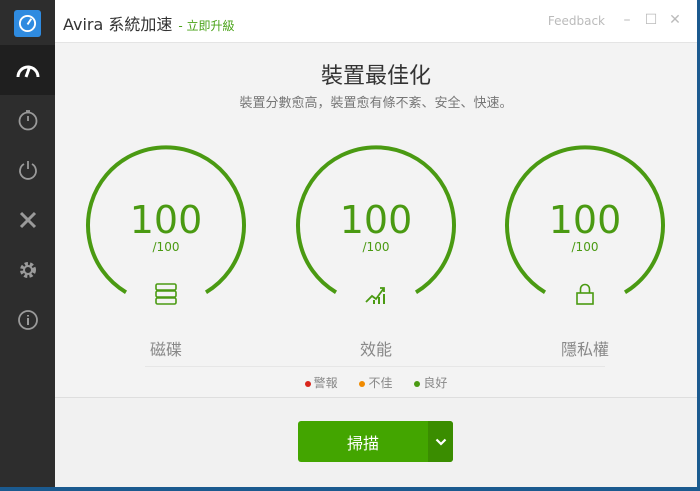 The width and height of the screenshot is (700, 491). I want to click on scan-button: 掃描, so click(362, 443).